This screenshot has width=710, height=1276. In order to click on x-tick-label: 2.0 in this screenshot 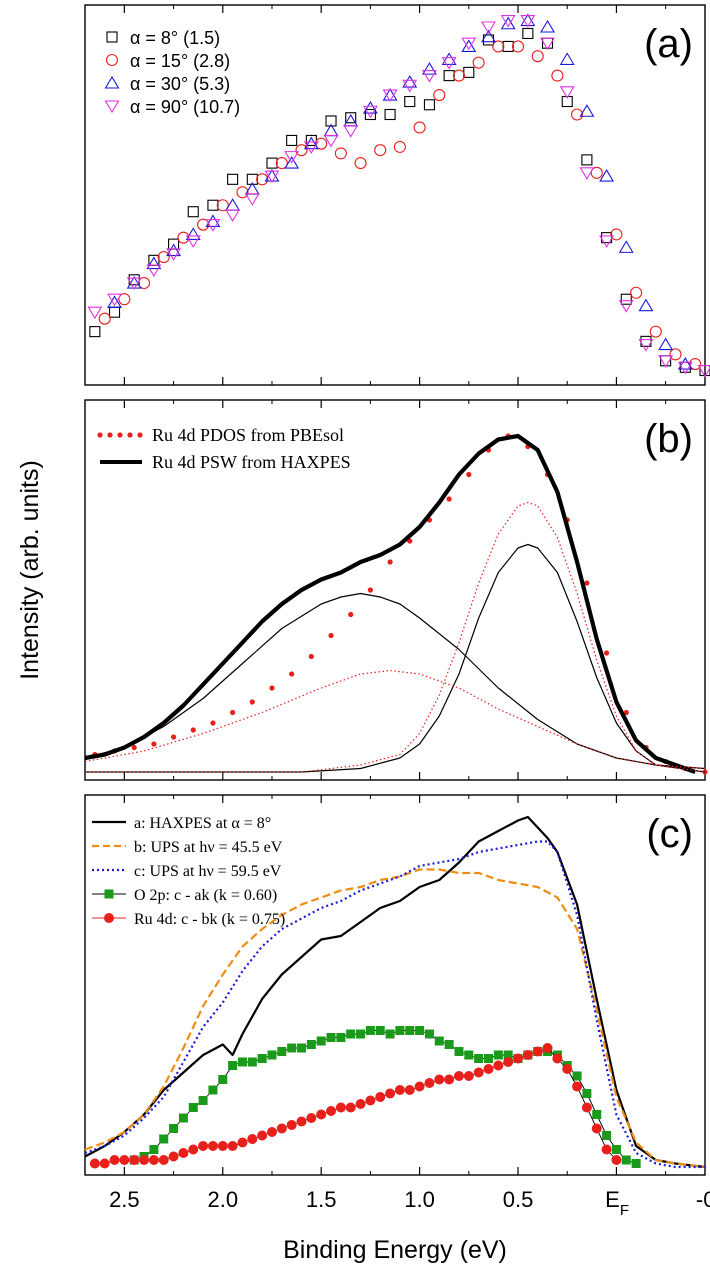, I will do `click(222, 1199)`.